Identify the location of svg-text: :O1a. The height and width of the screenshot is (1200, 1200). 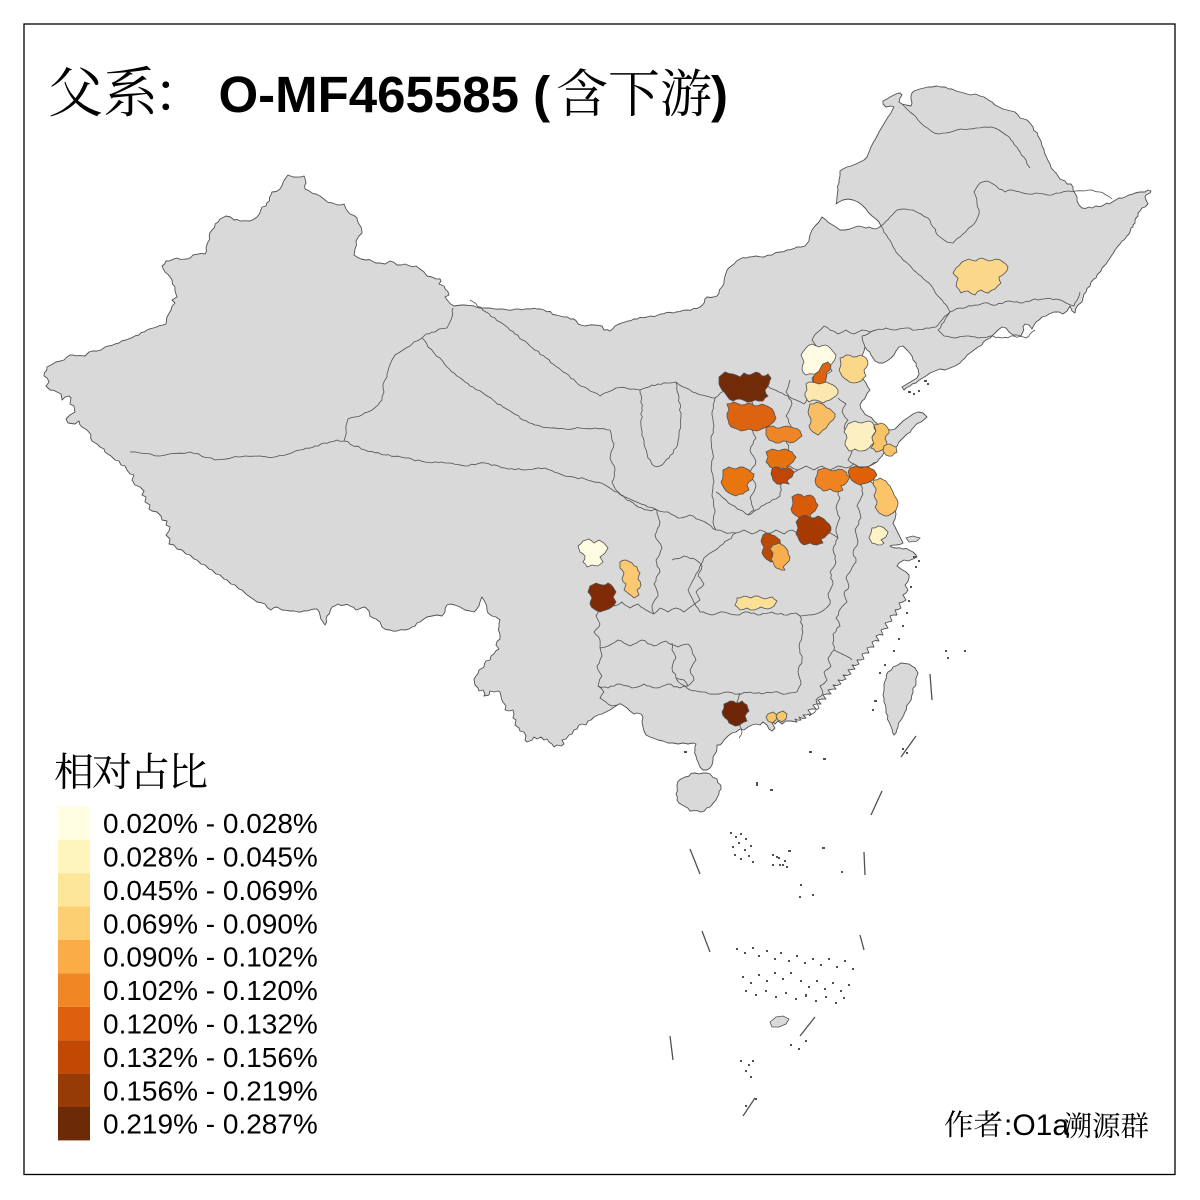
(1036, 1125).